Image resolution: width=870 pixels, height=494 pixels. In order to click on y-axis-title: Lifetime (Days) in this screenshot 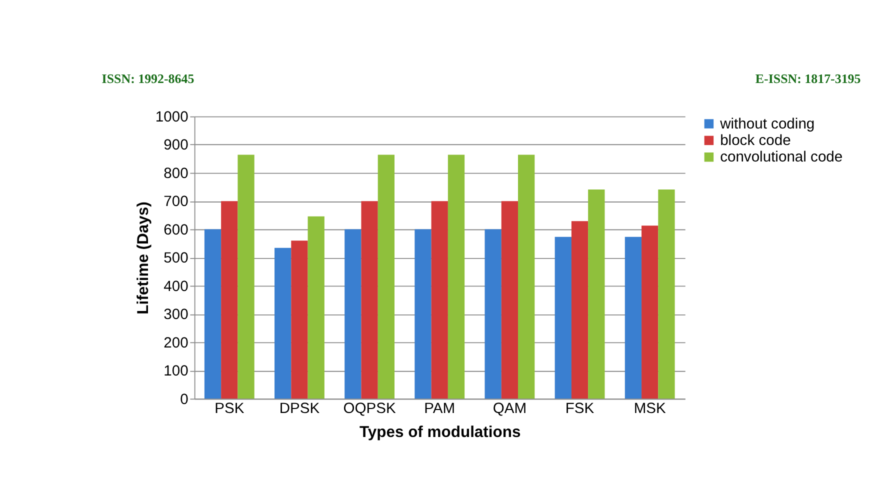, I will do `click(143, 258)`.